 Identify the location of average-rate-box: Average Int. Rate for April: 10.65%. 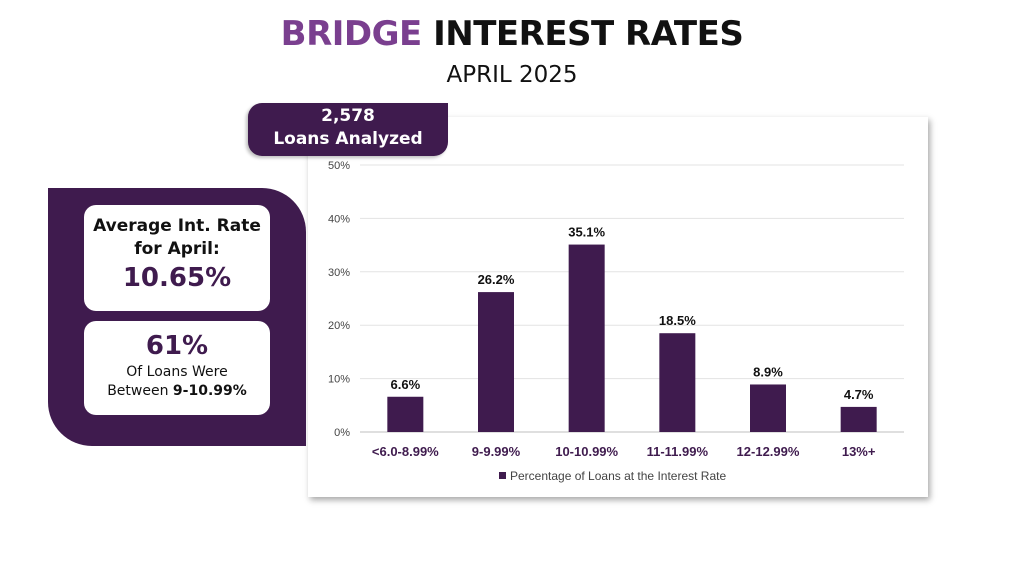
(177, 258).